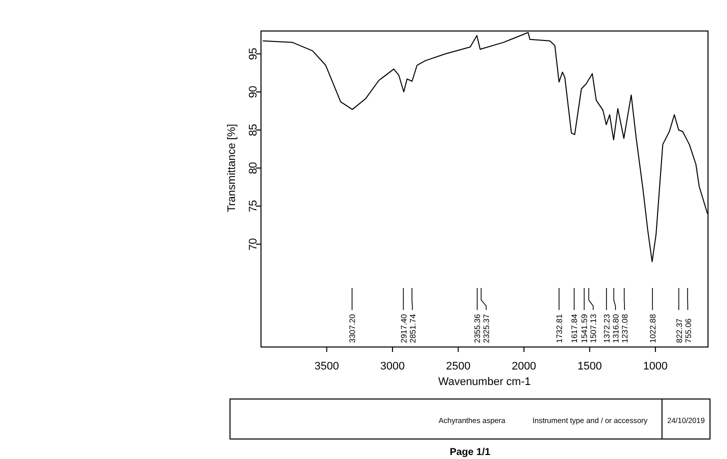 The image size is (727, 459). Describe the element at coordinates (589, 366) in the screenshot. I see `x-tick-label: 1500` at that location.